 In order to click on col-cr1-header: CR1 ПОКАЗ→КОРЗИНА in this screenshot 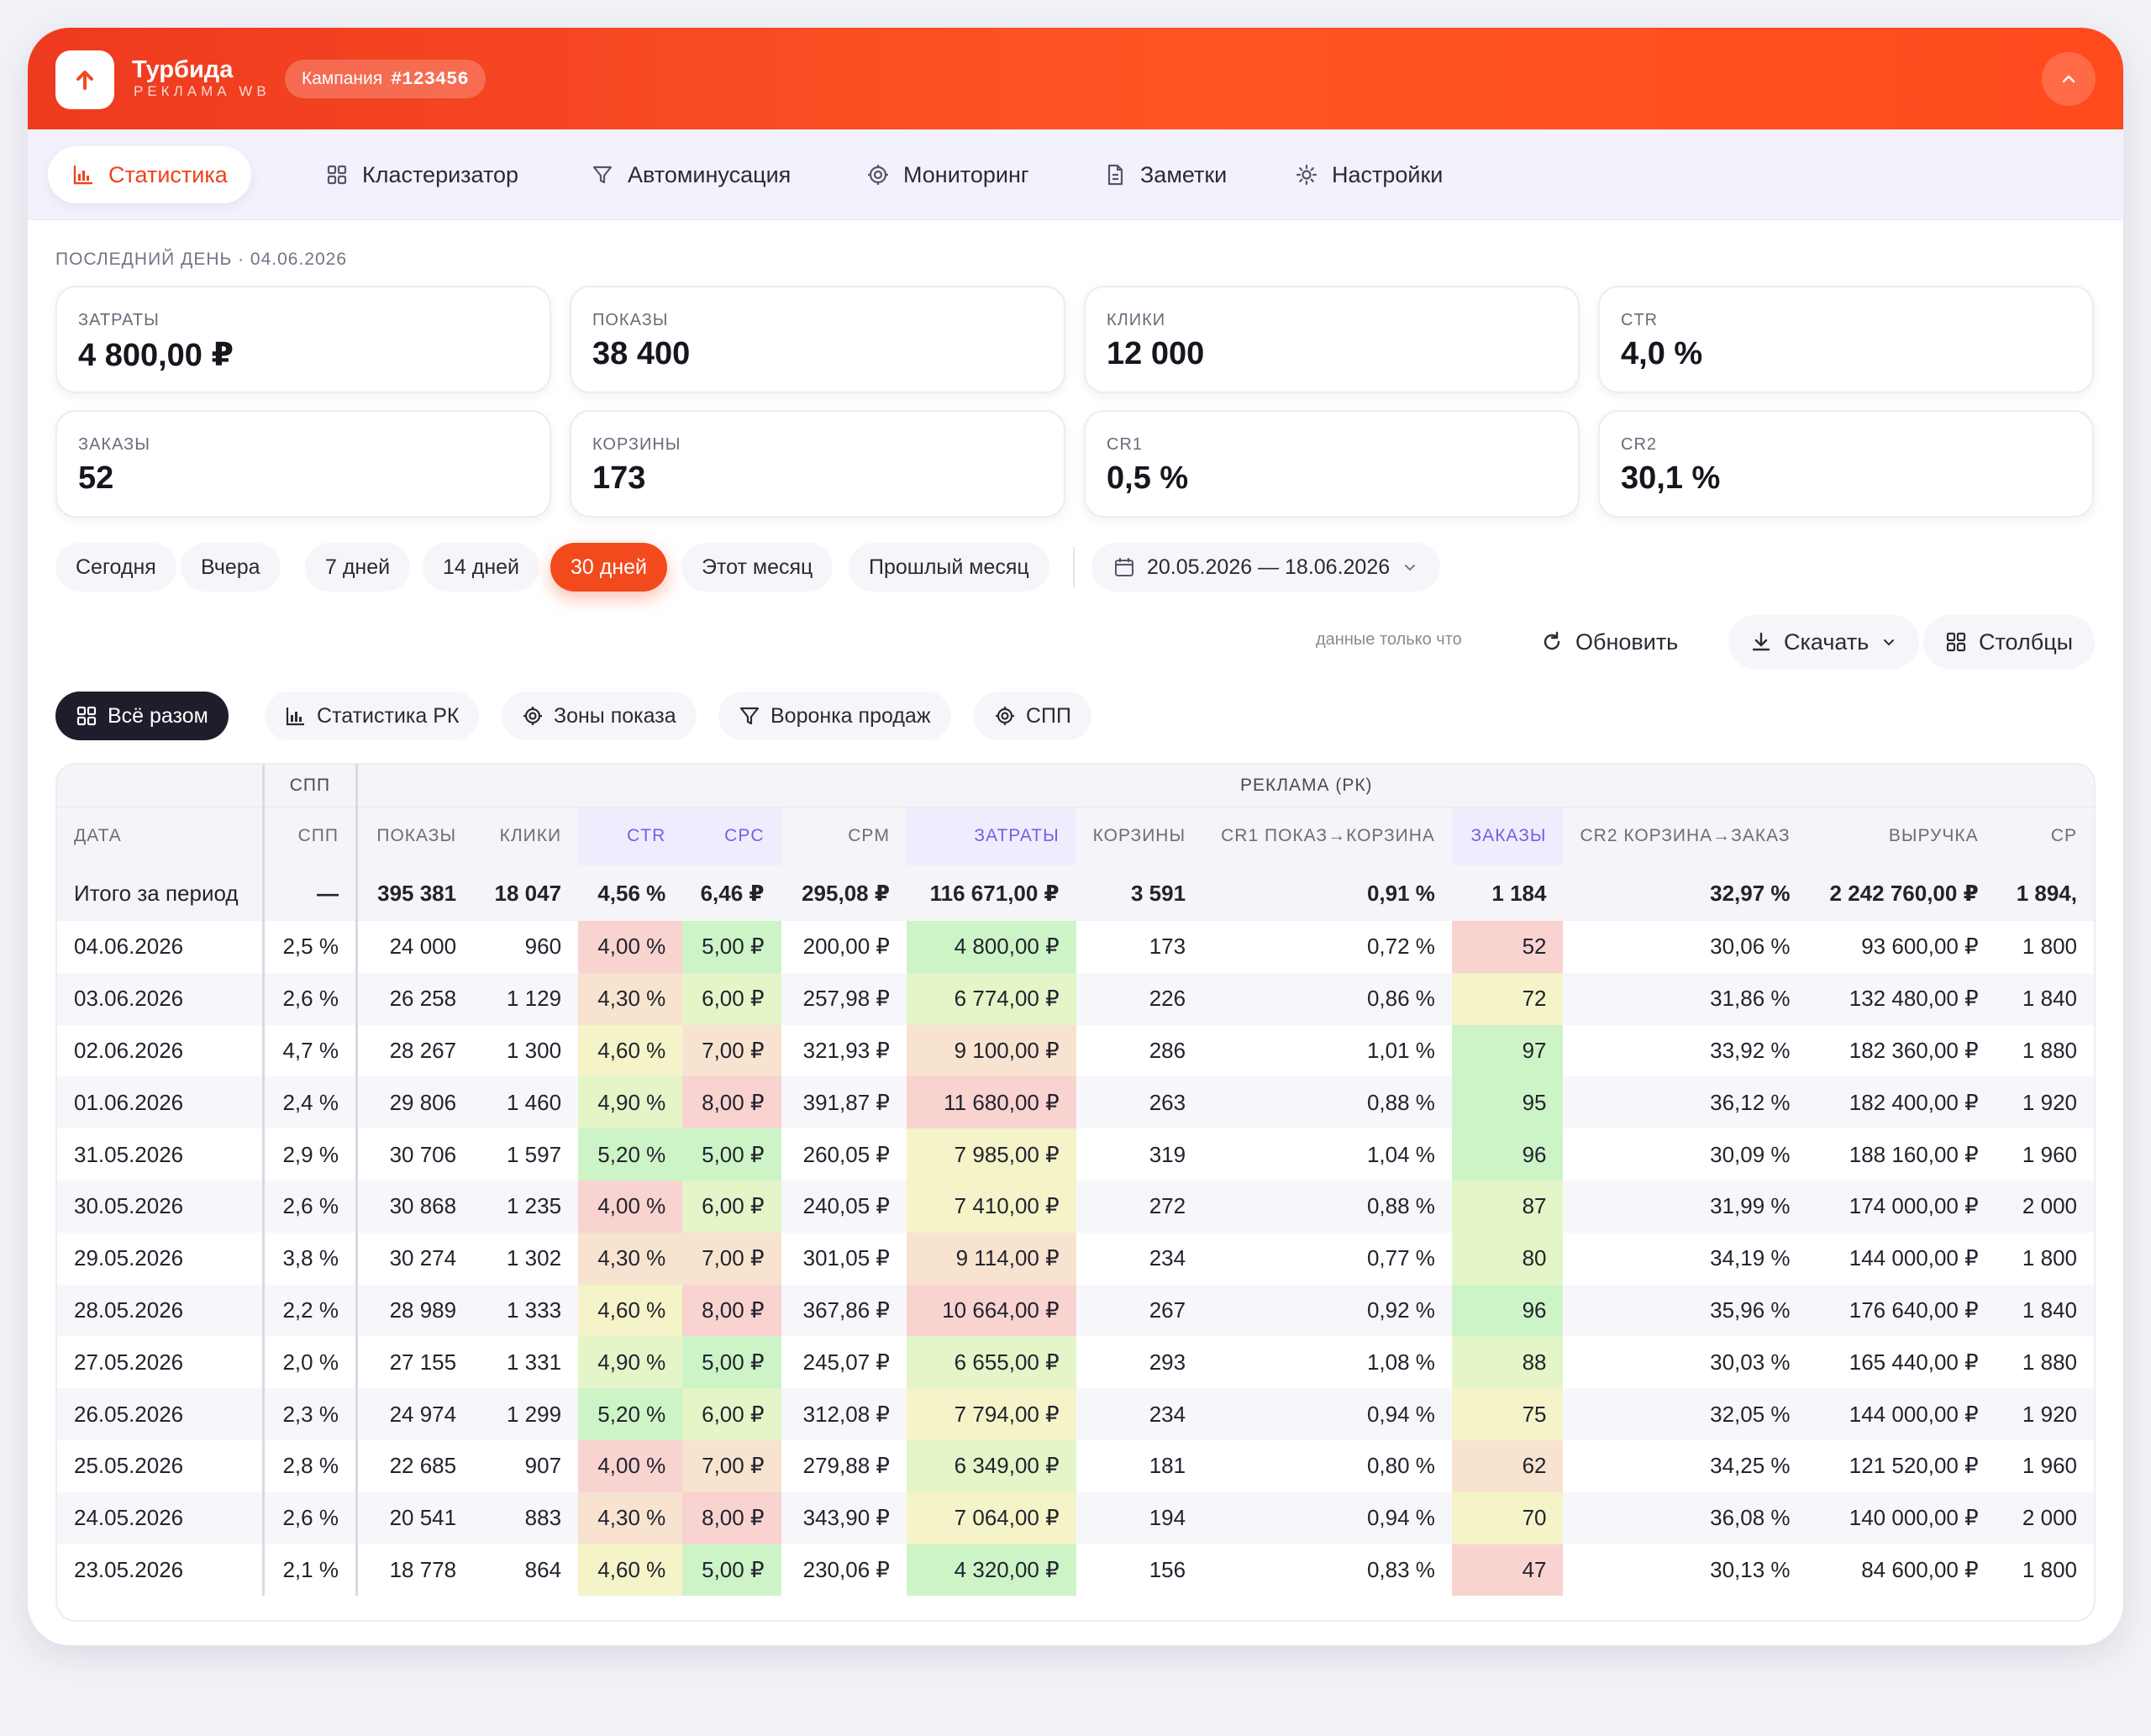, I will do `click(1327, 835)`.